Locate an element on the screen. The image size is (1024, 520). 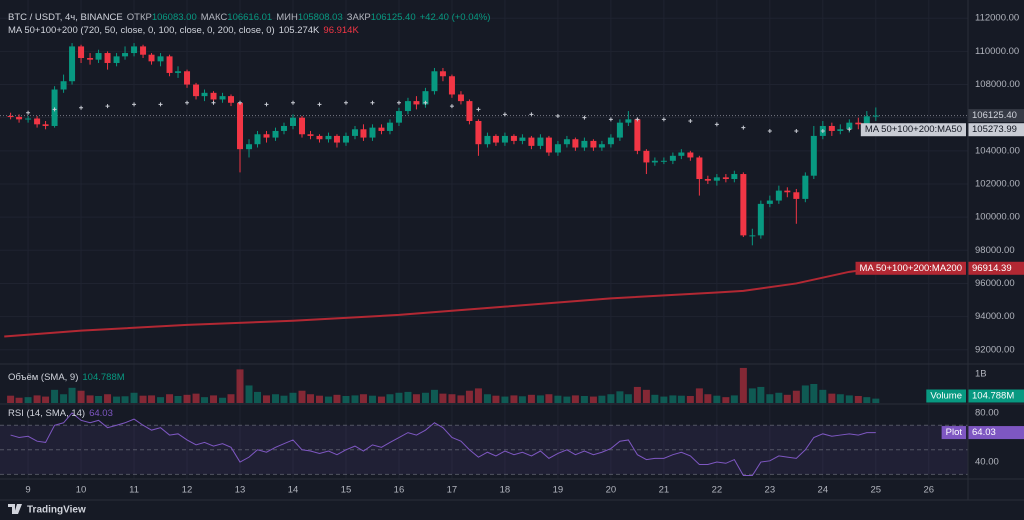
volume-tag-label-box is located at coordinates (946, 396).